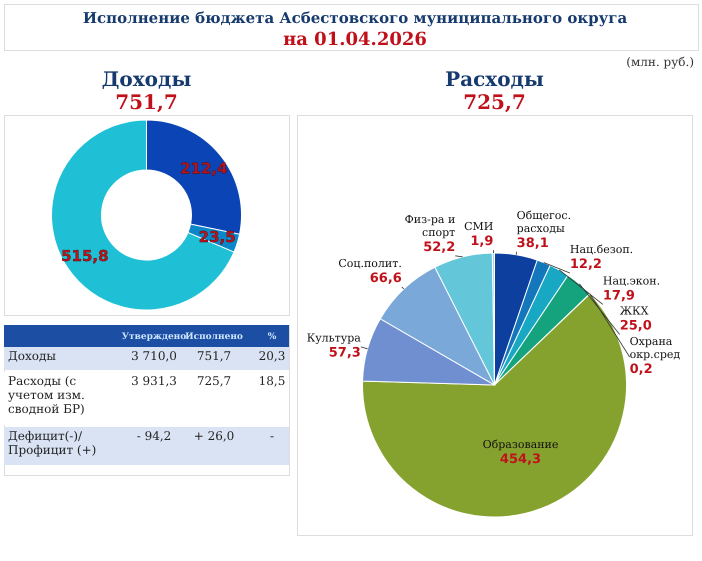 The height and width of the screenshot is (561, 702). I want to click on text: 20,3, so click(272, 356).